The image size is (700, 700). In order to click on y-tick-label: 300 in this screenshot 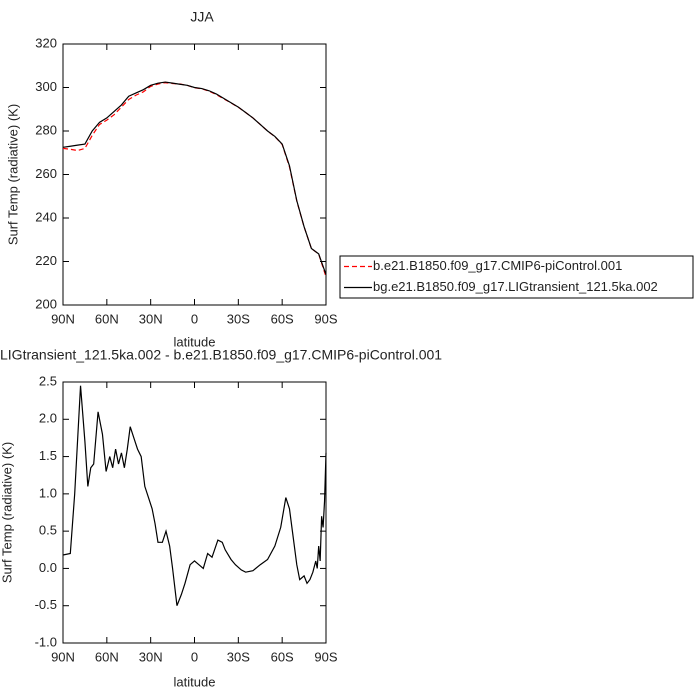, I will do `click(46, 86)`.